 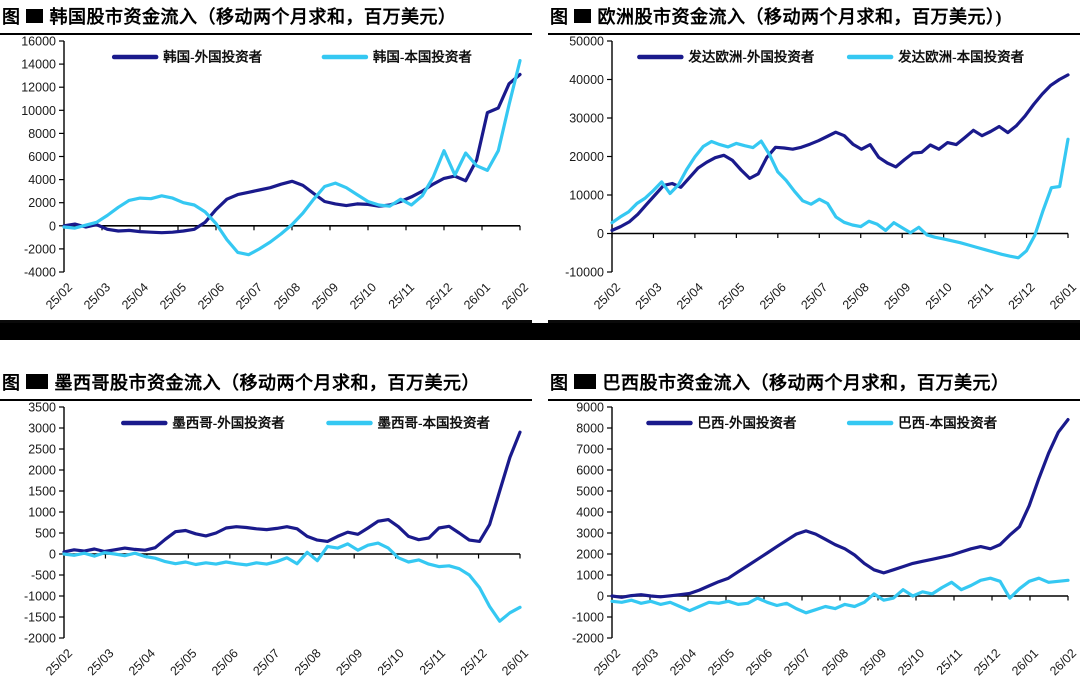 What do you see at coordinates (42, 450) in the screenshot?
I see `y-tick-label: 2500` at bounding box center [42, 450].